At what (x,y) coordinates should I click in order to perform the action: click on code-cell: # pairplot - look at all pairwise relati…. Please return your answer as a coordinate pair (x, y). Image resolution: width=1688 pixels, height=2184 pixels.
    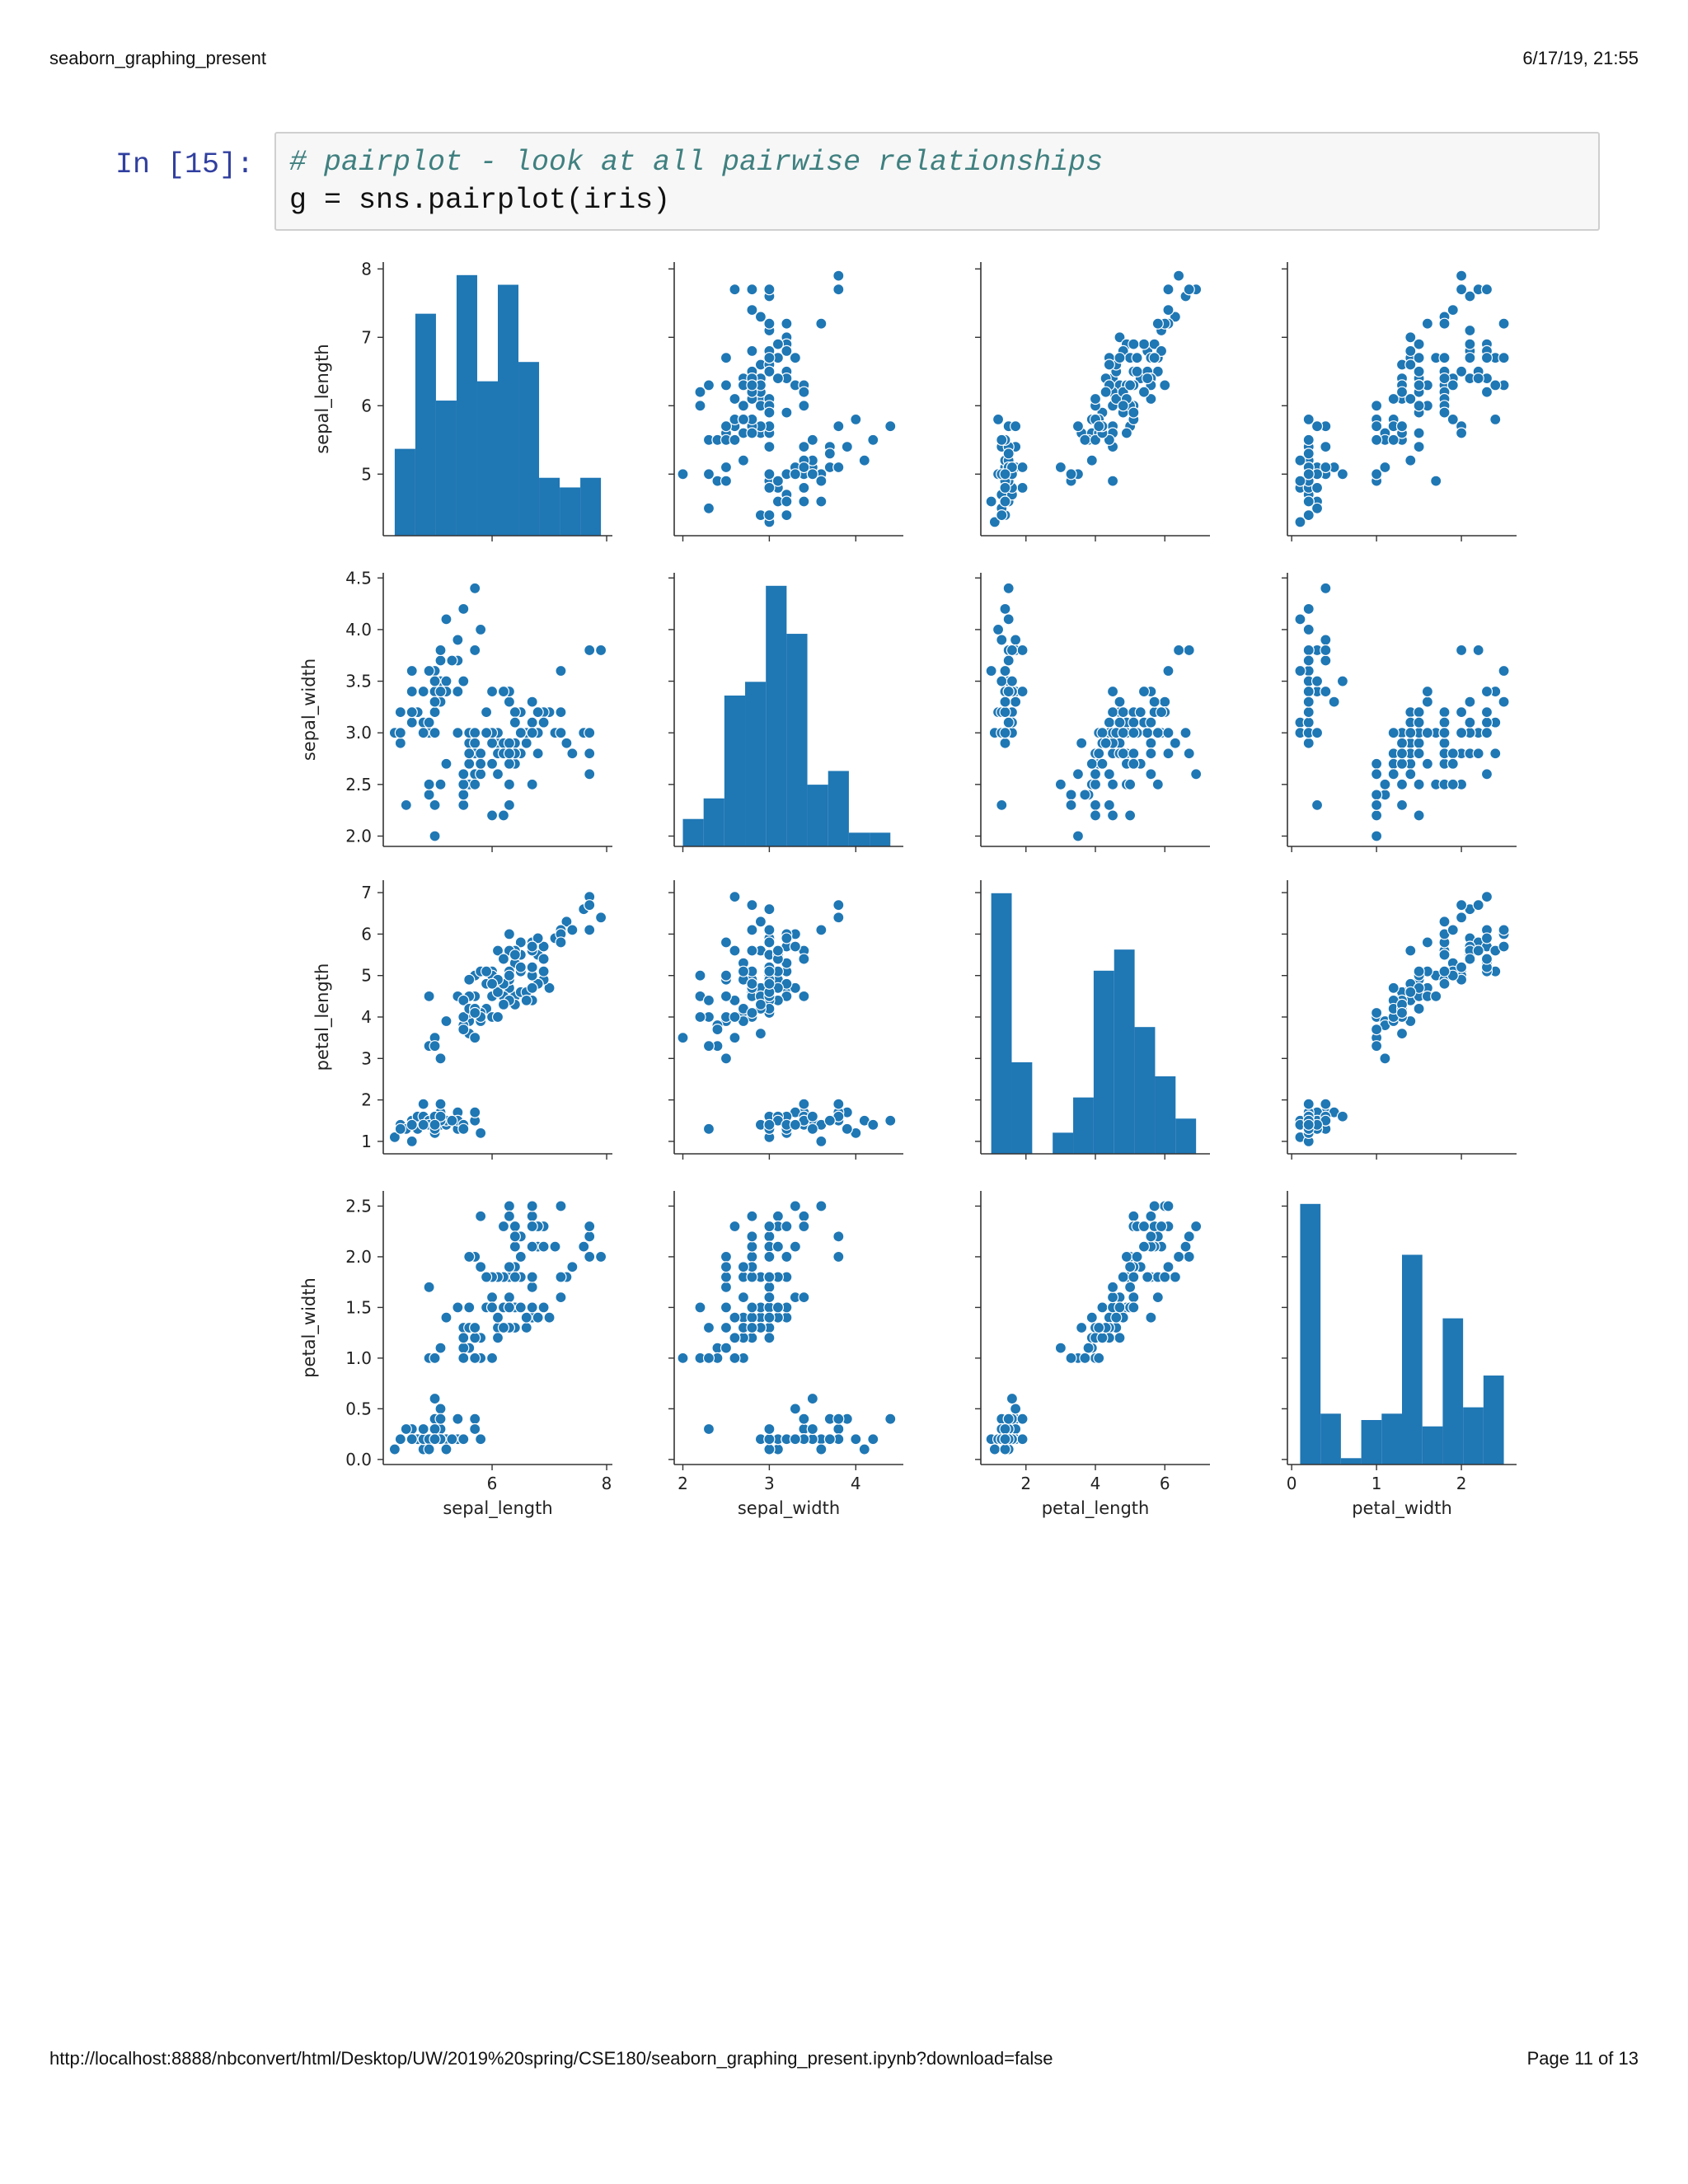
    Looking at the image, I should click on (937, 181).